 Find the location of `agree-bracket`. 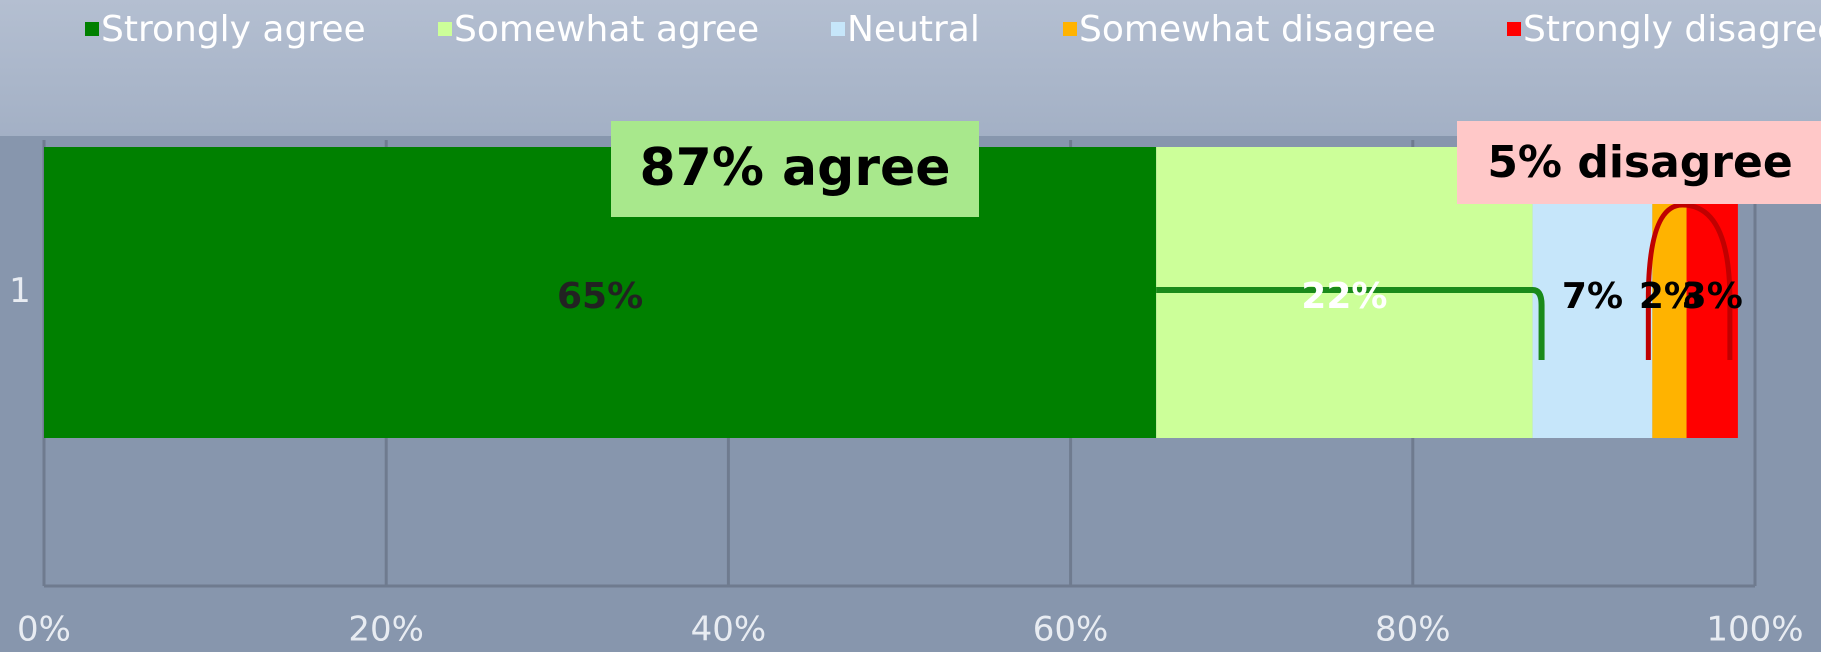

agree-bracket is located at coordinates (1350, 323).